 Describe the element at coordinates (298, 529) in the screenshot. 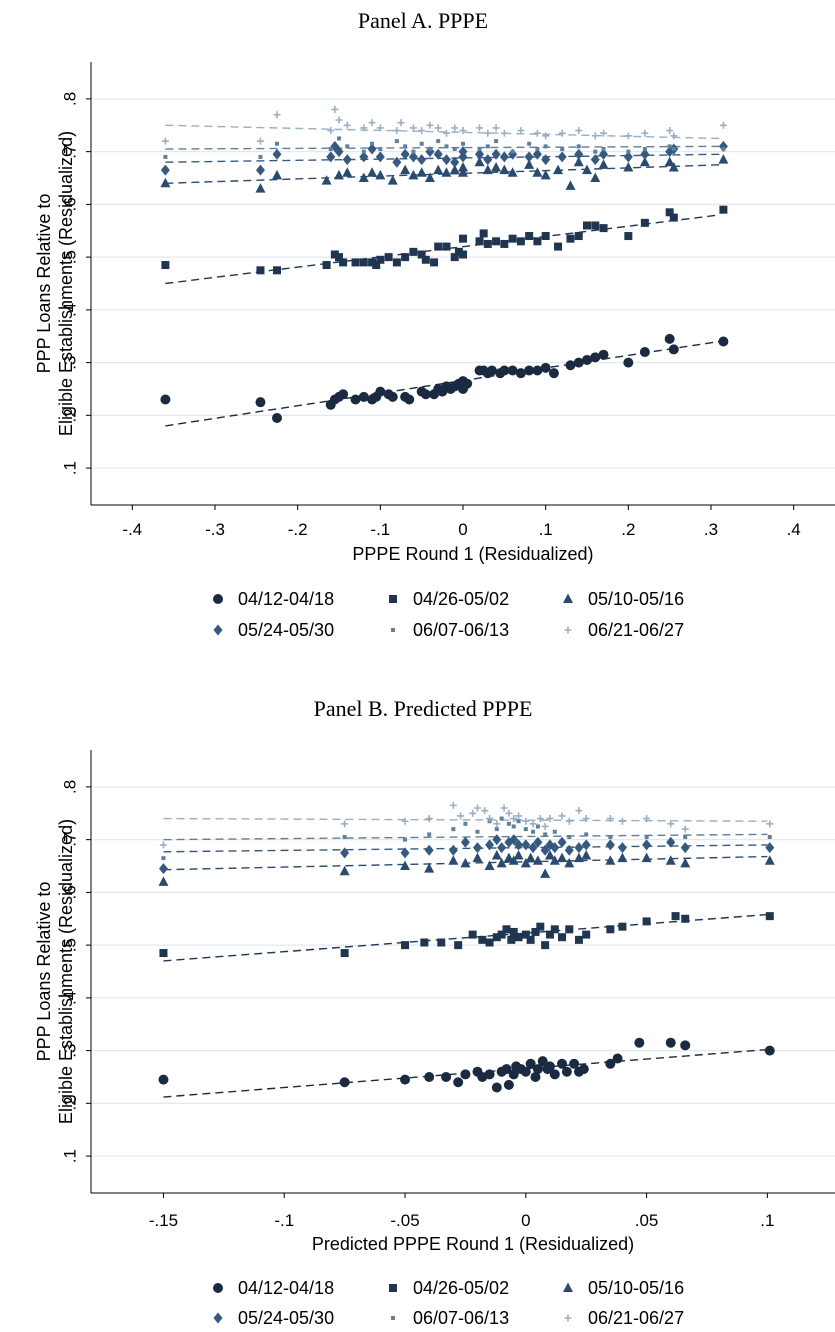

I see `x-tick-label: -.2` at that location.